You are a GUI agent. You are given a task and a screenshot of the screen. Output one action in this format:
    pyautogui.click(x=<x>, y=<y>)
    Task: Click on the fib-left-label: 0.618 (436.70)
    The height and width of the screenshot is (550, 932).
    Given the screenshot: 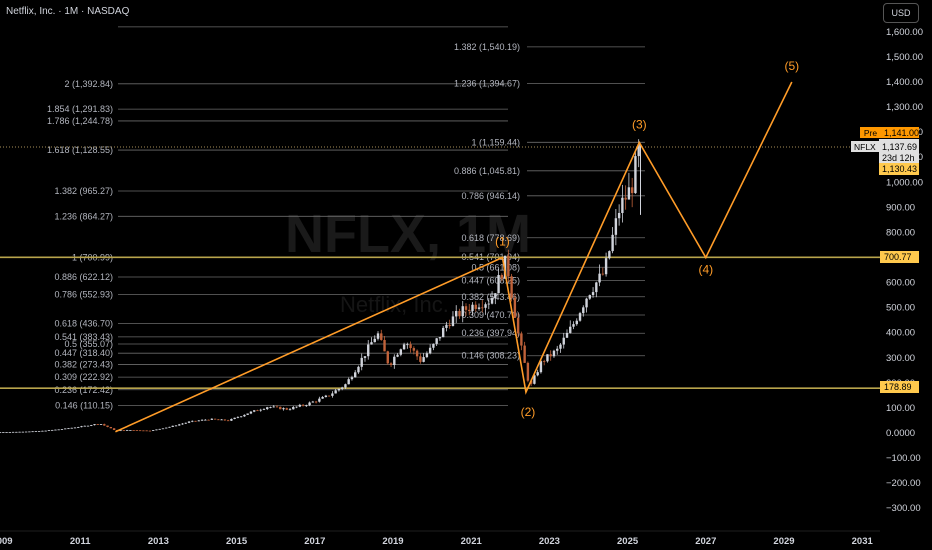 What is the action you would take?
    pyautogui.click(x=83, y=324)
    